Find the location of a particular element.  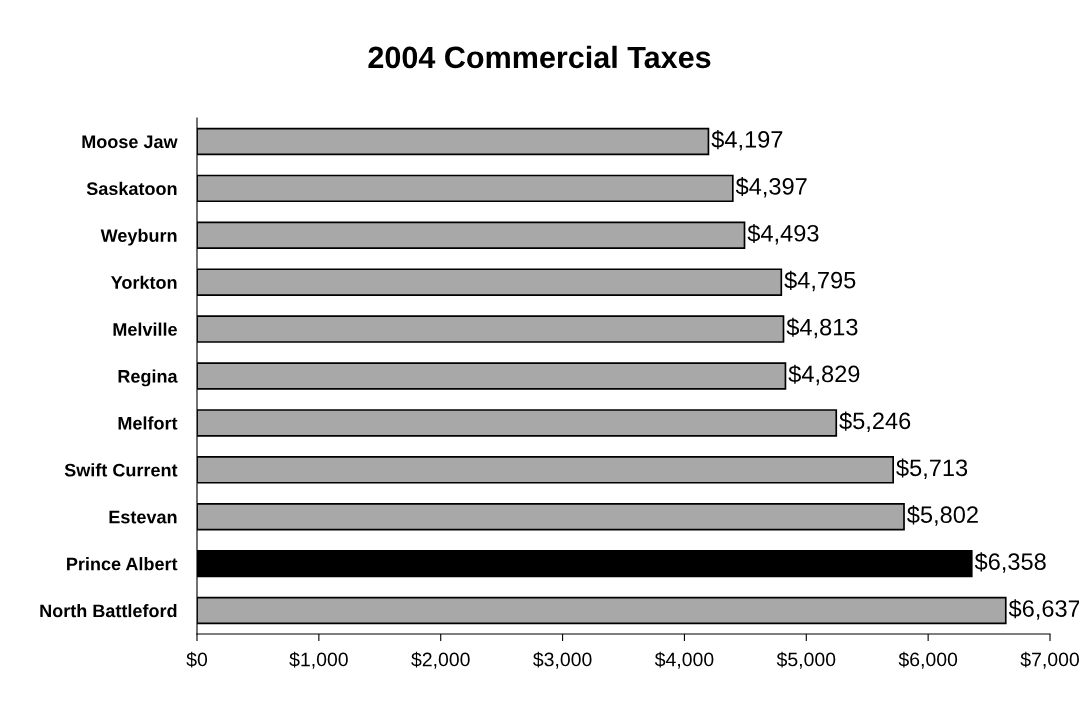

data-label: $5,802 is located at coordinates (942, 515).